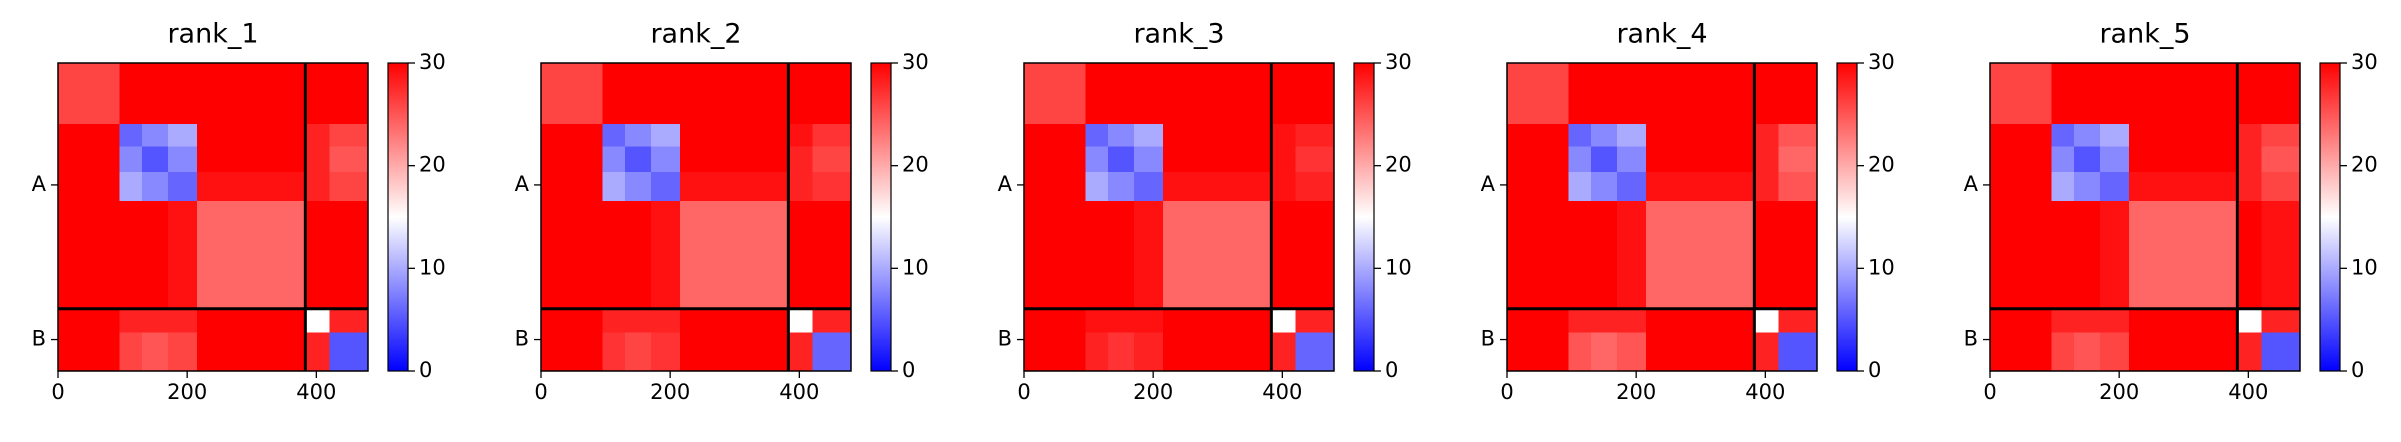 The width and height of the screenshot is (2401, 442). What do you see at coordinates (908, 370) in the screenshot?
I see `colorbar-tick-label: 0` at bounding box center [908, 370].